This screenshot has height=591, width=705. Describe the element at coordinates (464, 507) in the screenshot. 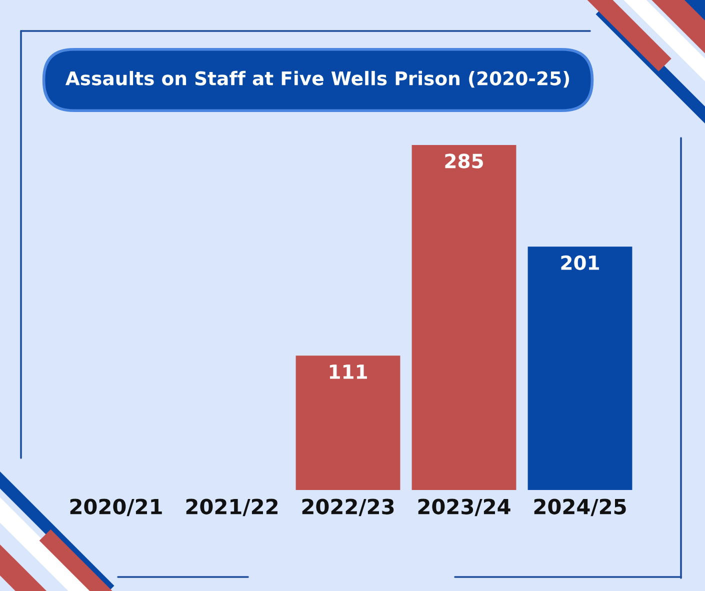

I see `x-tick-label: 2023/24` at that location.